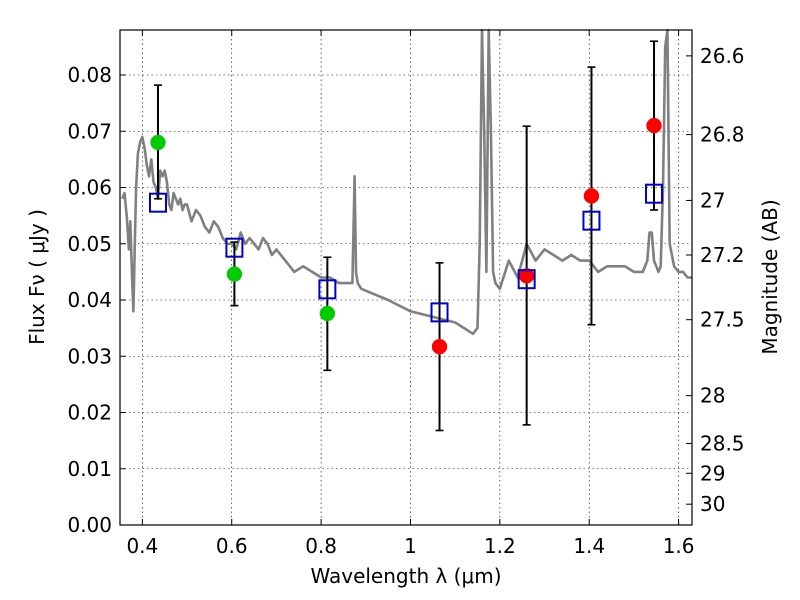  Describe the element at coordinates (589, 546) in the screenshot. I see `x-tick-label: 1.4` at that location.